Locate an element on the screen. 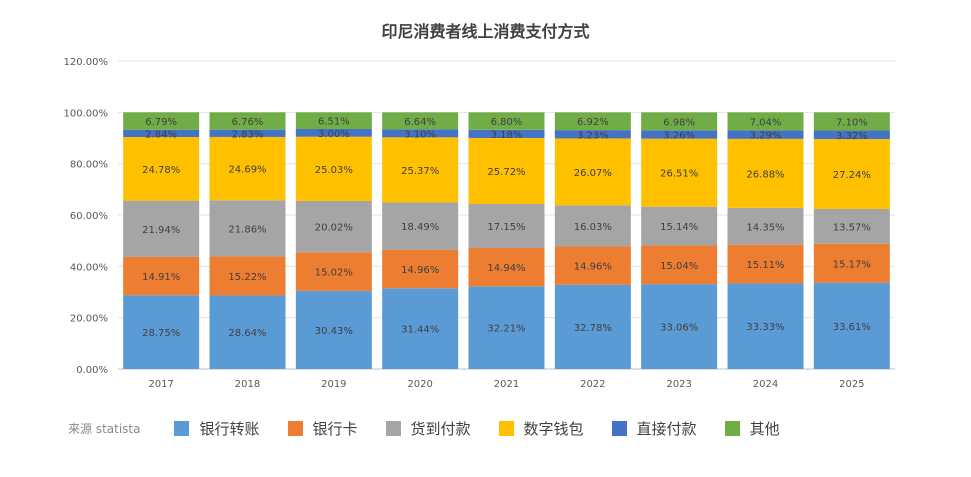  y-tick-label: 20.00% is located at coordinates (89, 319).